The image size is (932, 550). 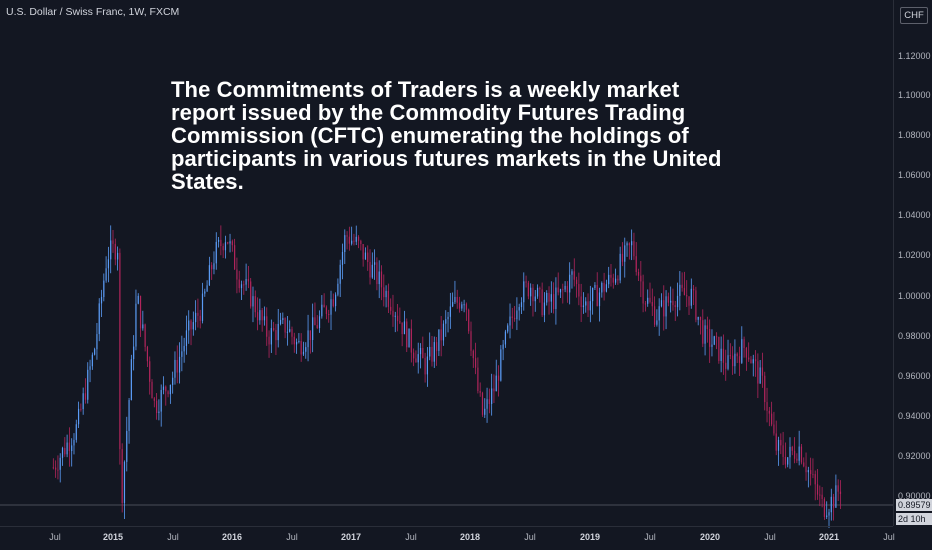 I want to click on last-price-label: 0.89579, so click(x=914, y=505).